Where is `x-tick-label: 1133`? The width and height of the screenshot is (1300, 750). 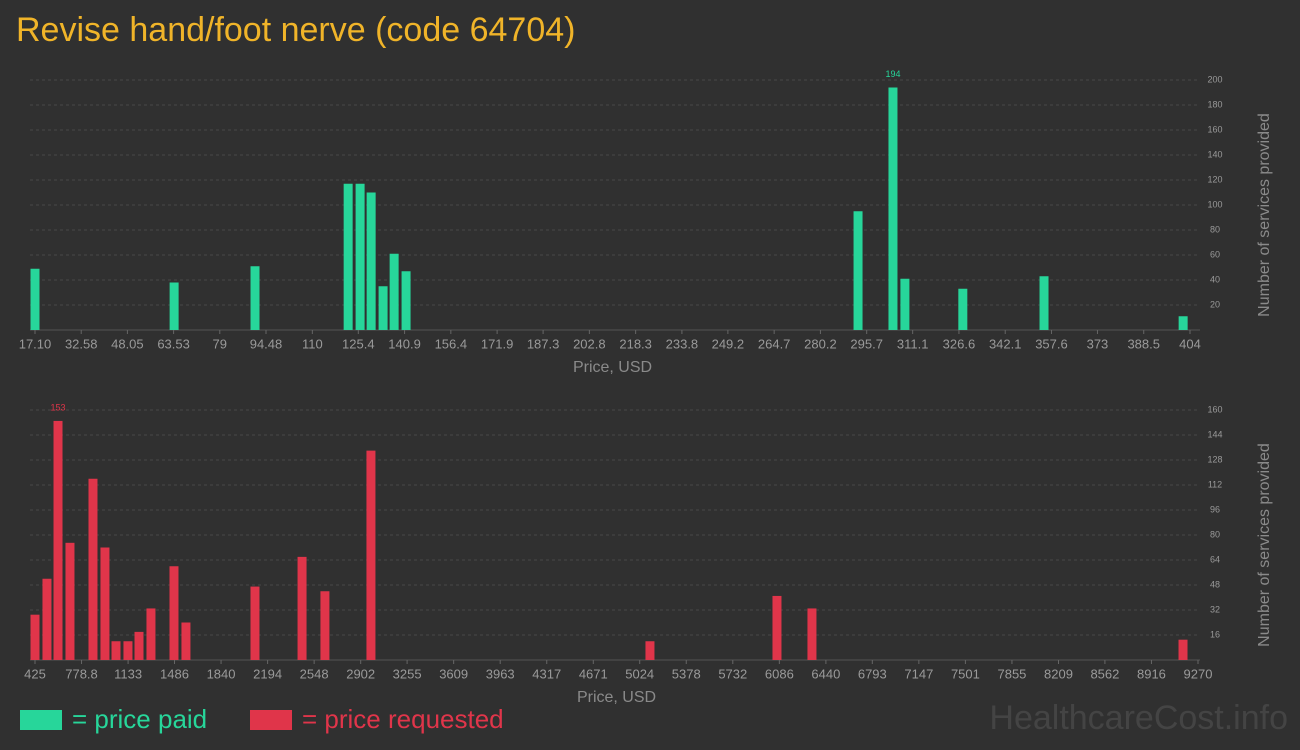
x-tick-label: 1133 is located at coordinates (128, 673).